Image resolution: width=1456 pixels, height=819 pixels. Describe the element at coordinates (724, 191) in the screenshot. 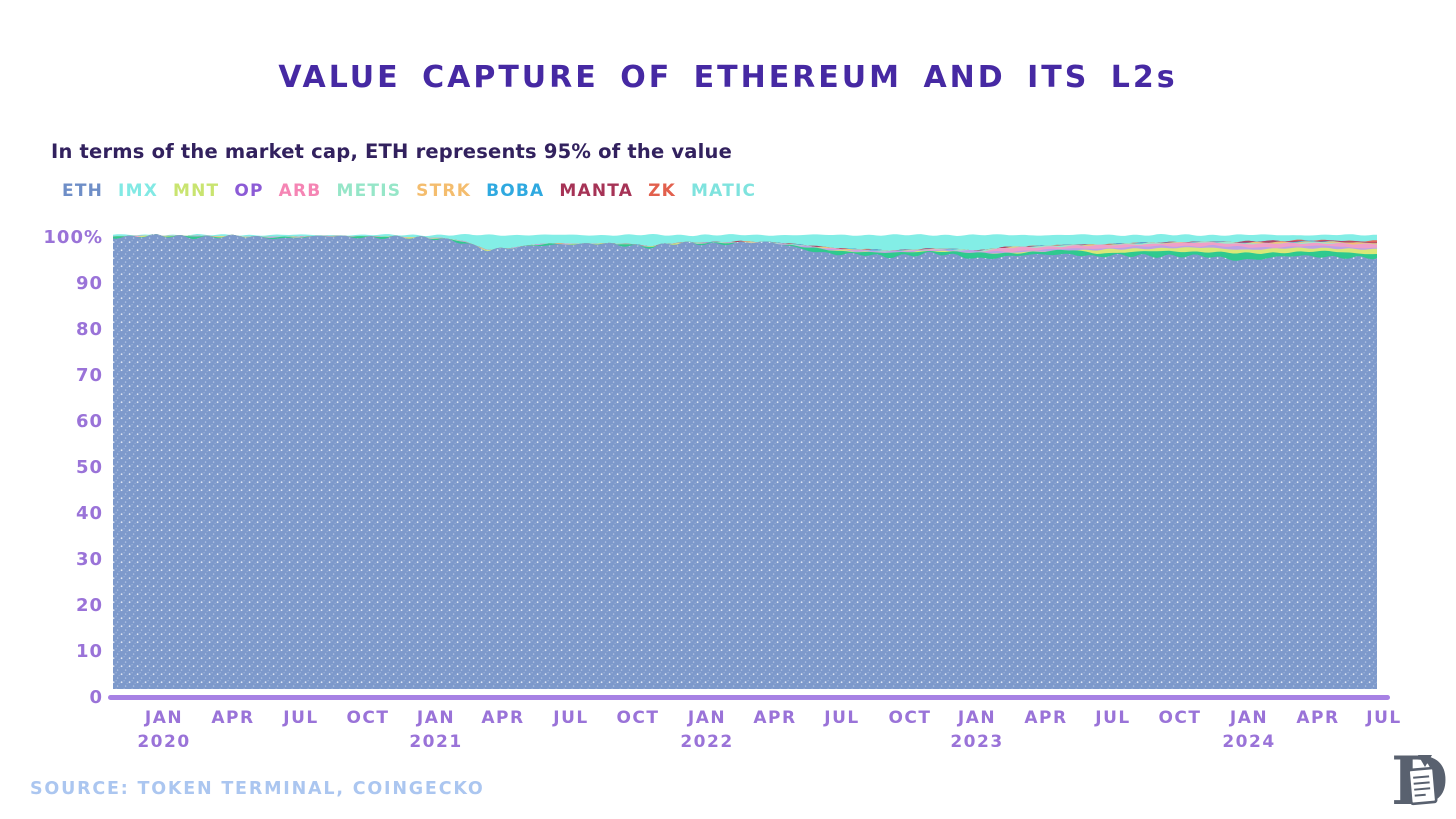

I see `legend-item-matic: MATIC` at that location.